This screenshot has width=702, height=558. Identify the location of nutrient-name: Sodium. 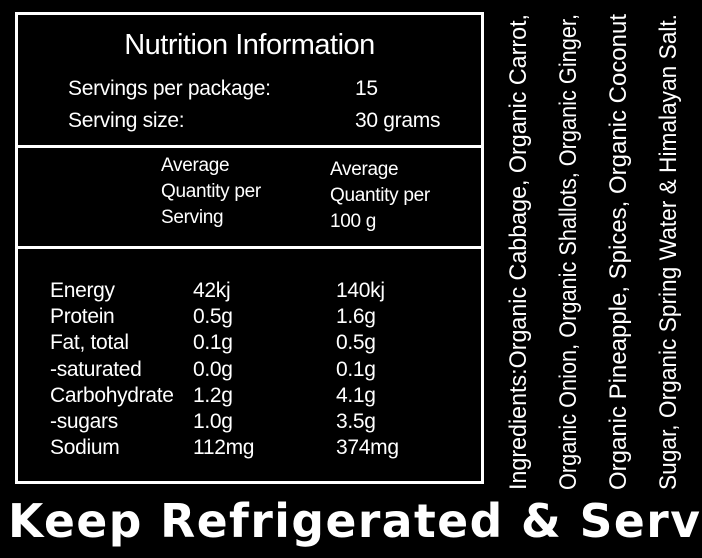
(85, 447).